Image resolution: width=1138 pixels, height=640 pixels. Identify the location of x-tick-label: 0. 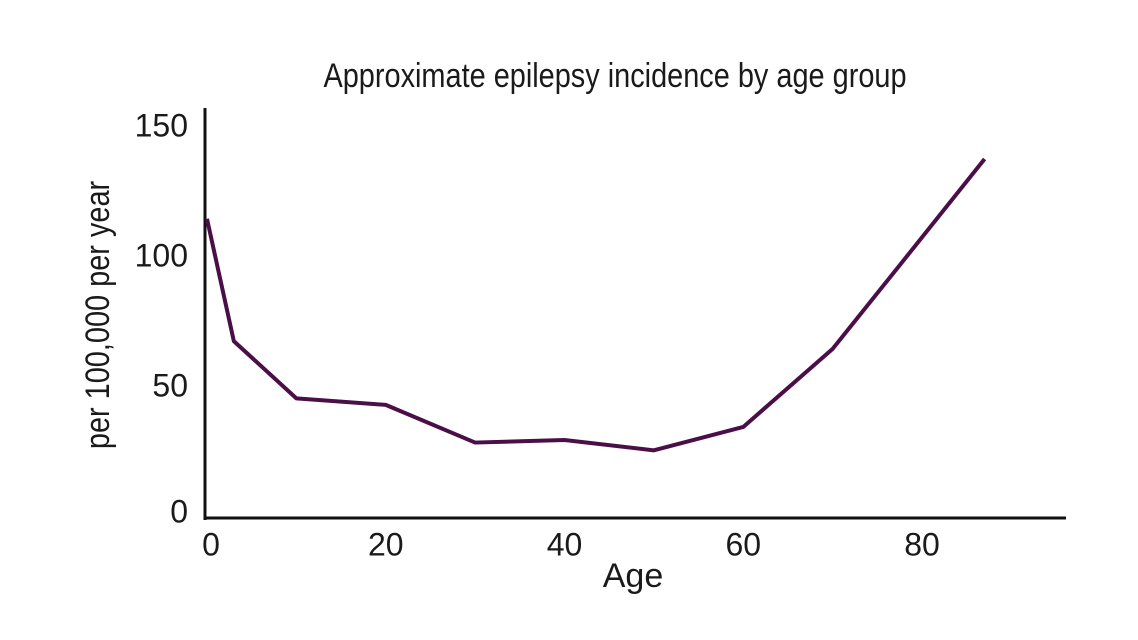
(211, 544).